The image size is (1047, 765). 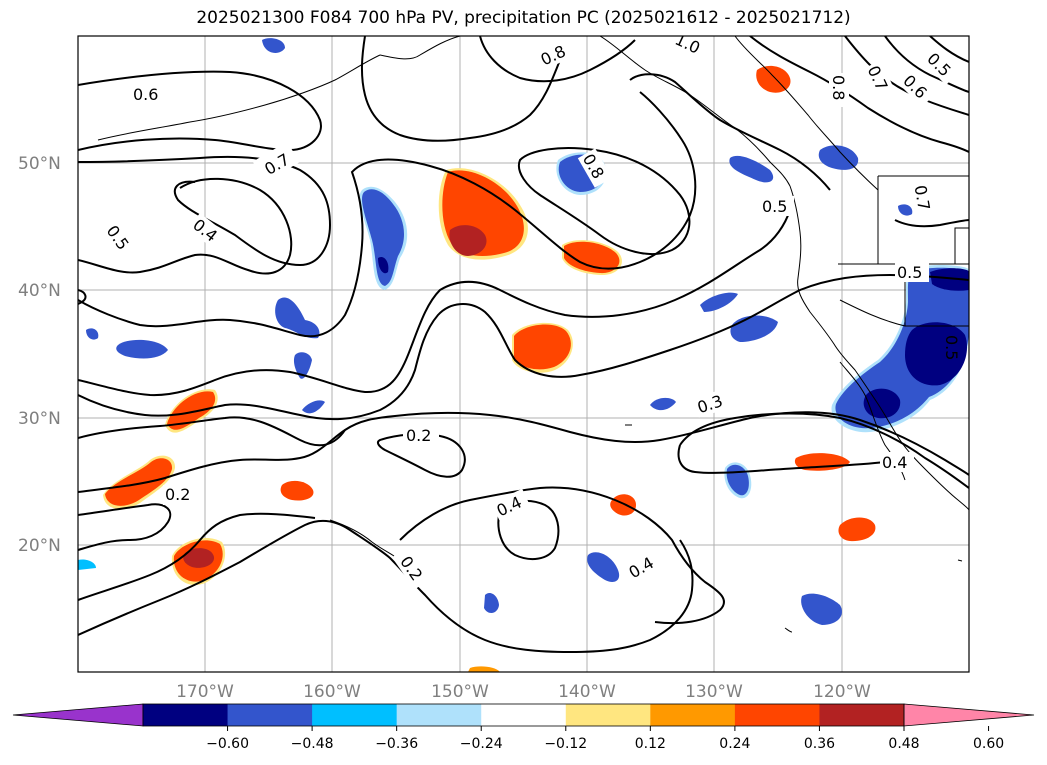 What do you see at coordinates (39, 419) in the screenshot?
I see `lat-label-30n: 30°N` at bounding box center [39, 419].